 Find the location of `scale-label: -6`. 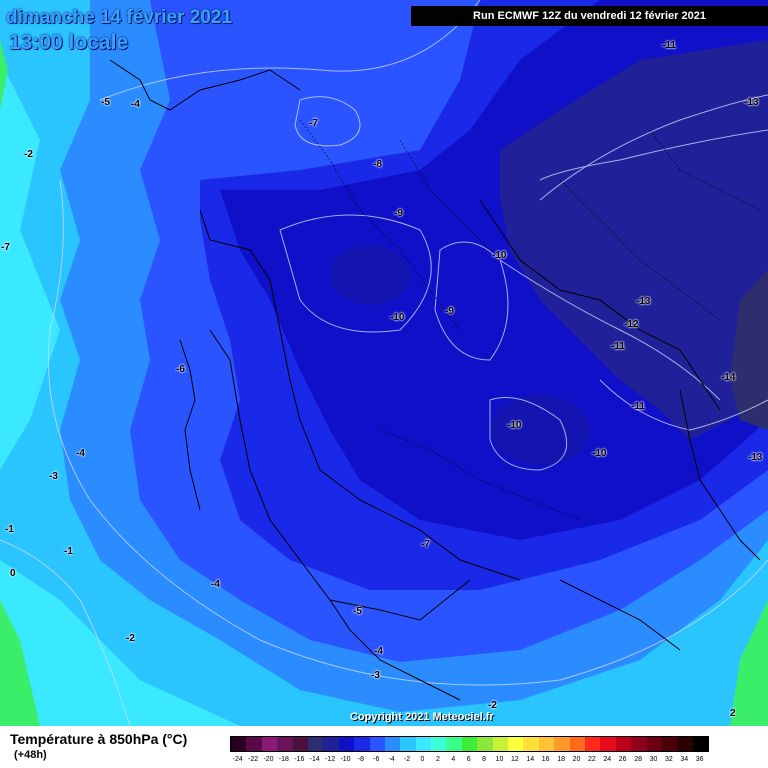

scale-label: -6 is located at coordinates (376, 759).